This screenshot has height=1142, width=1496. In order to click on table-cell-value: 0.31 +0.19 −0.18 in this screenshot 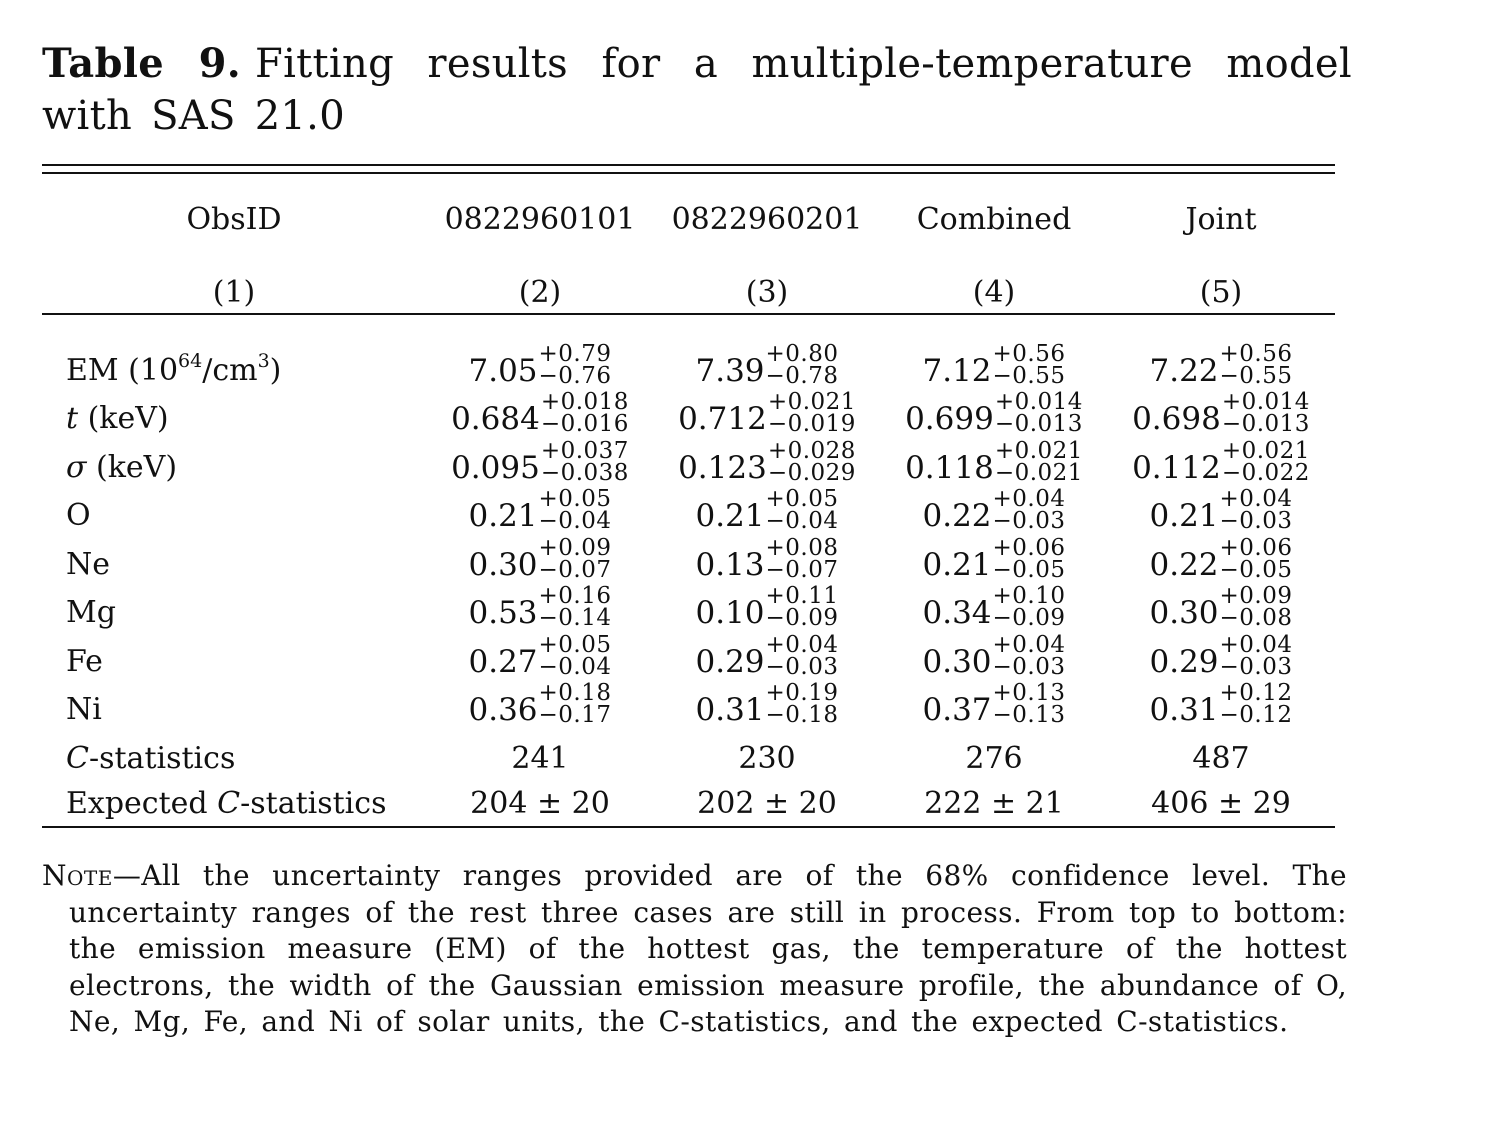, I will do `click(766, 705)`.